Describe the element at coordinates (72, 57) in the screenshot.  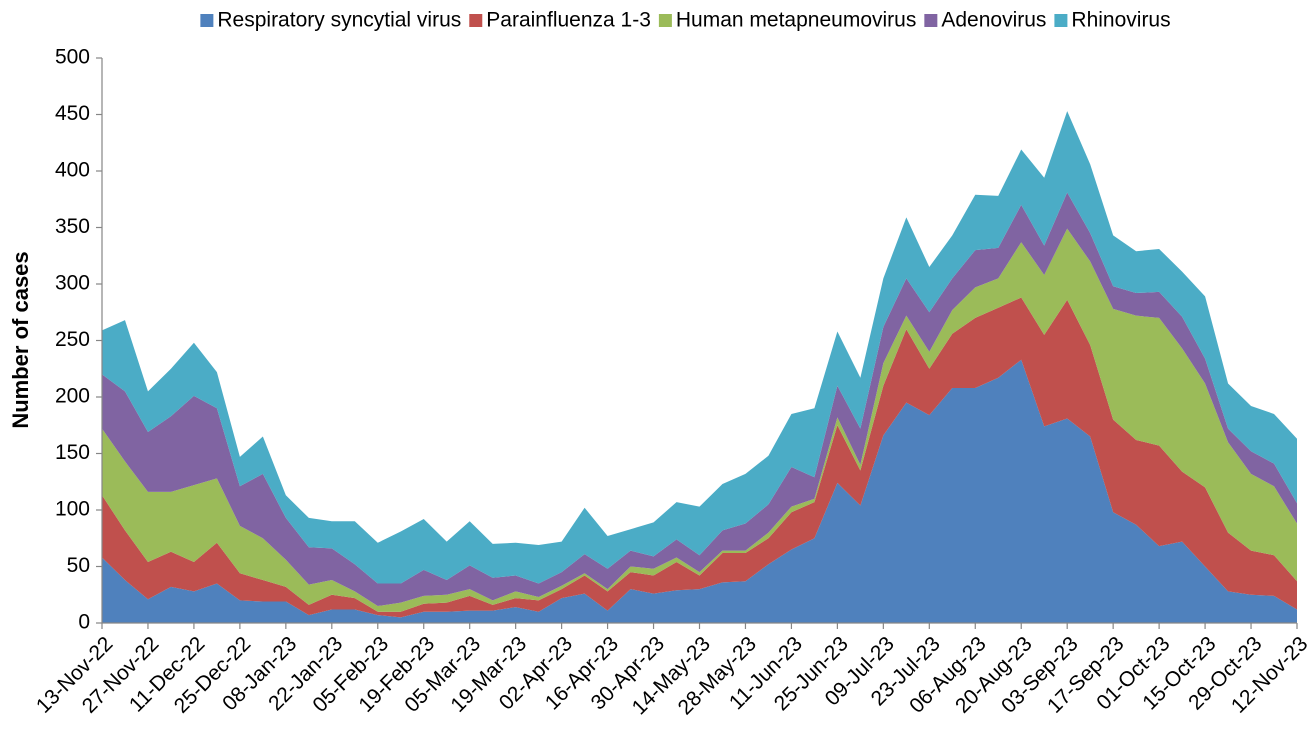
I see `y-tick-label: 500` at that location.